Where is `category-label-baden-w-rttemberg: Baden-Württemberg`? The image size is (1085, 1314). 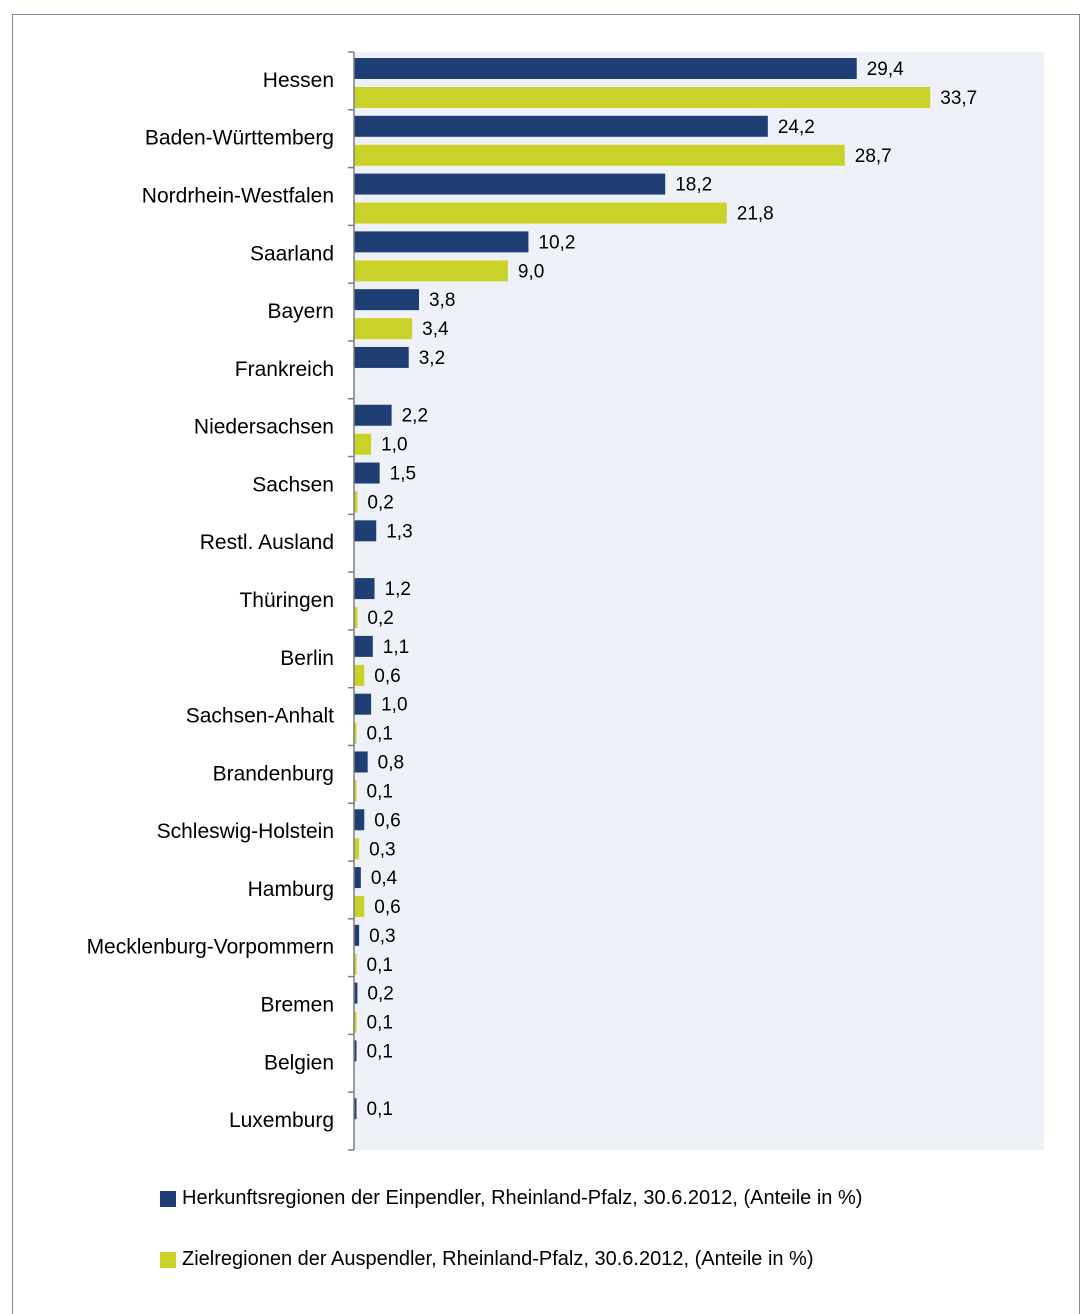 category-label-baden-w-rttemberg: Baden-Württemberg is located at coordinates (239, 138).